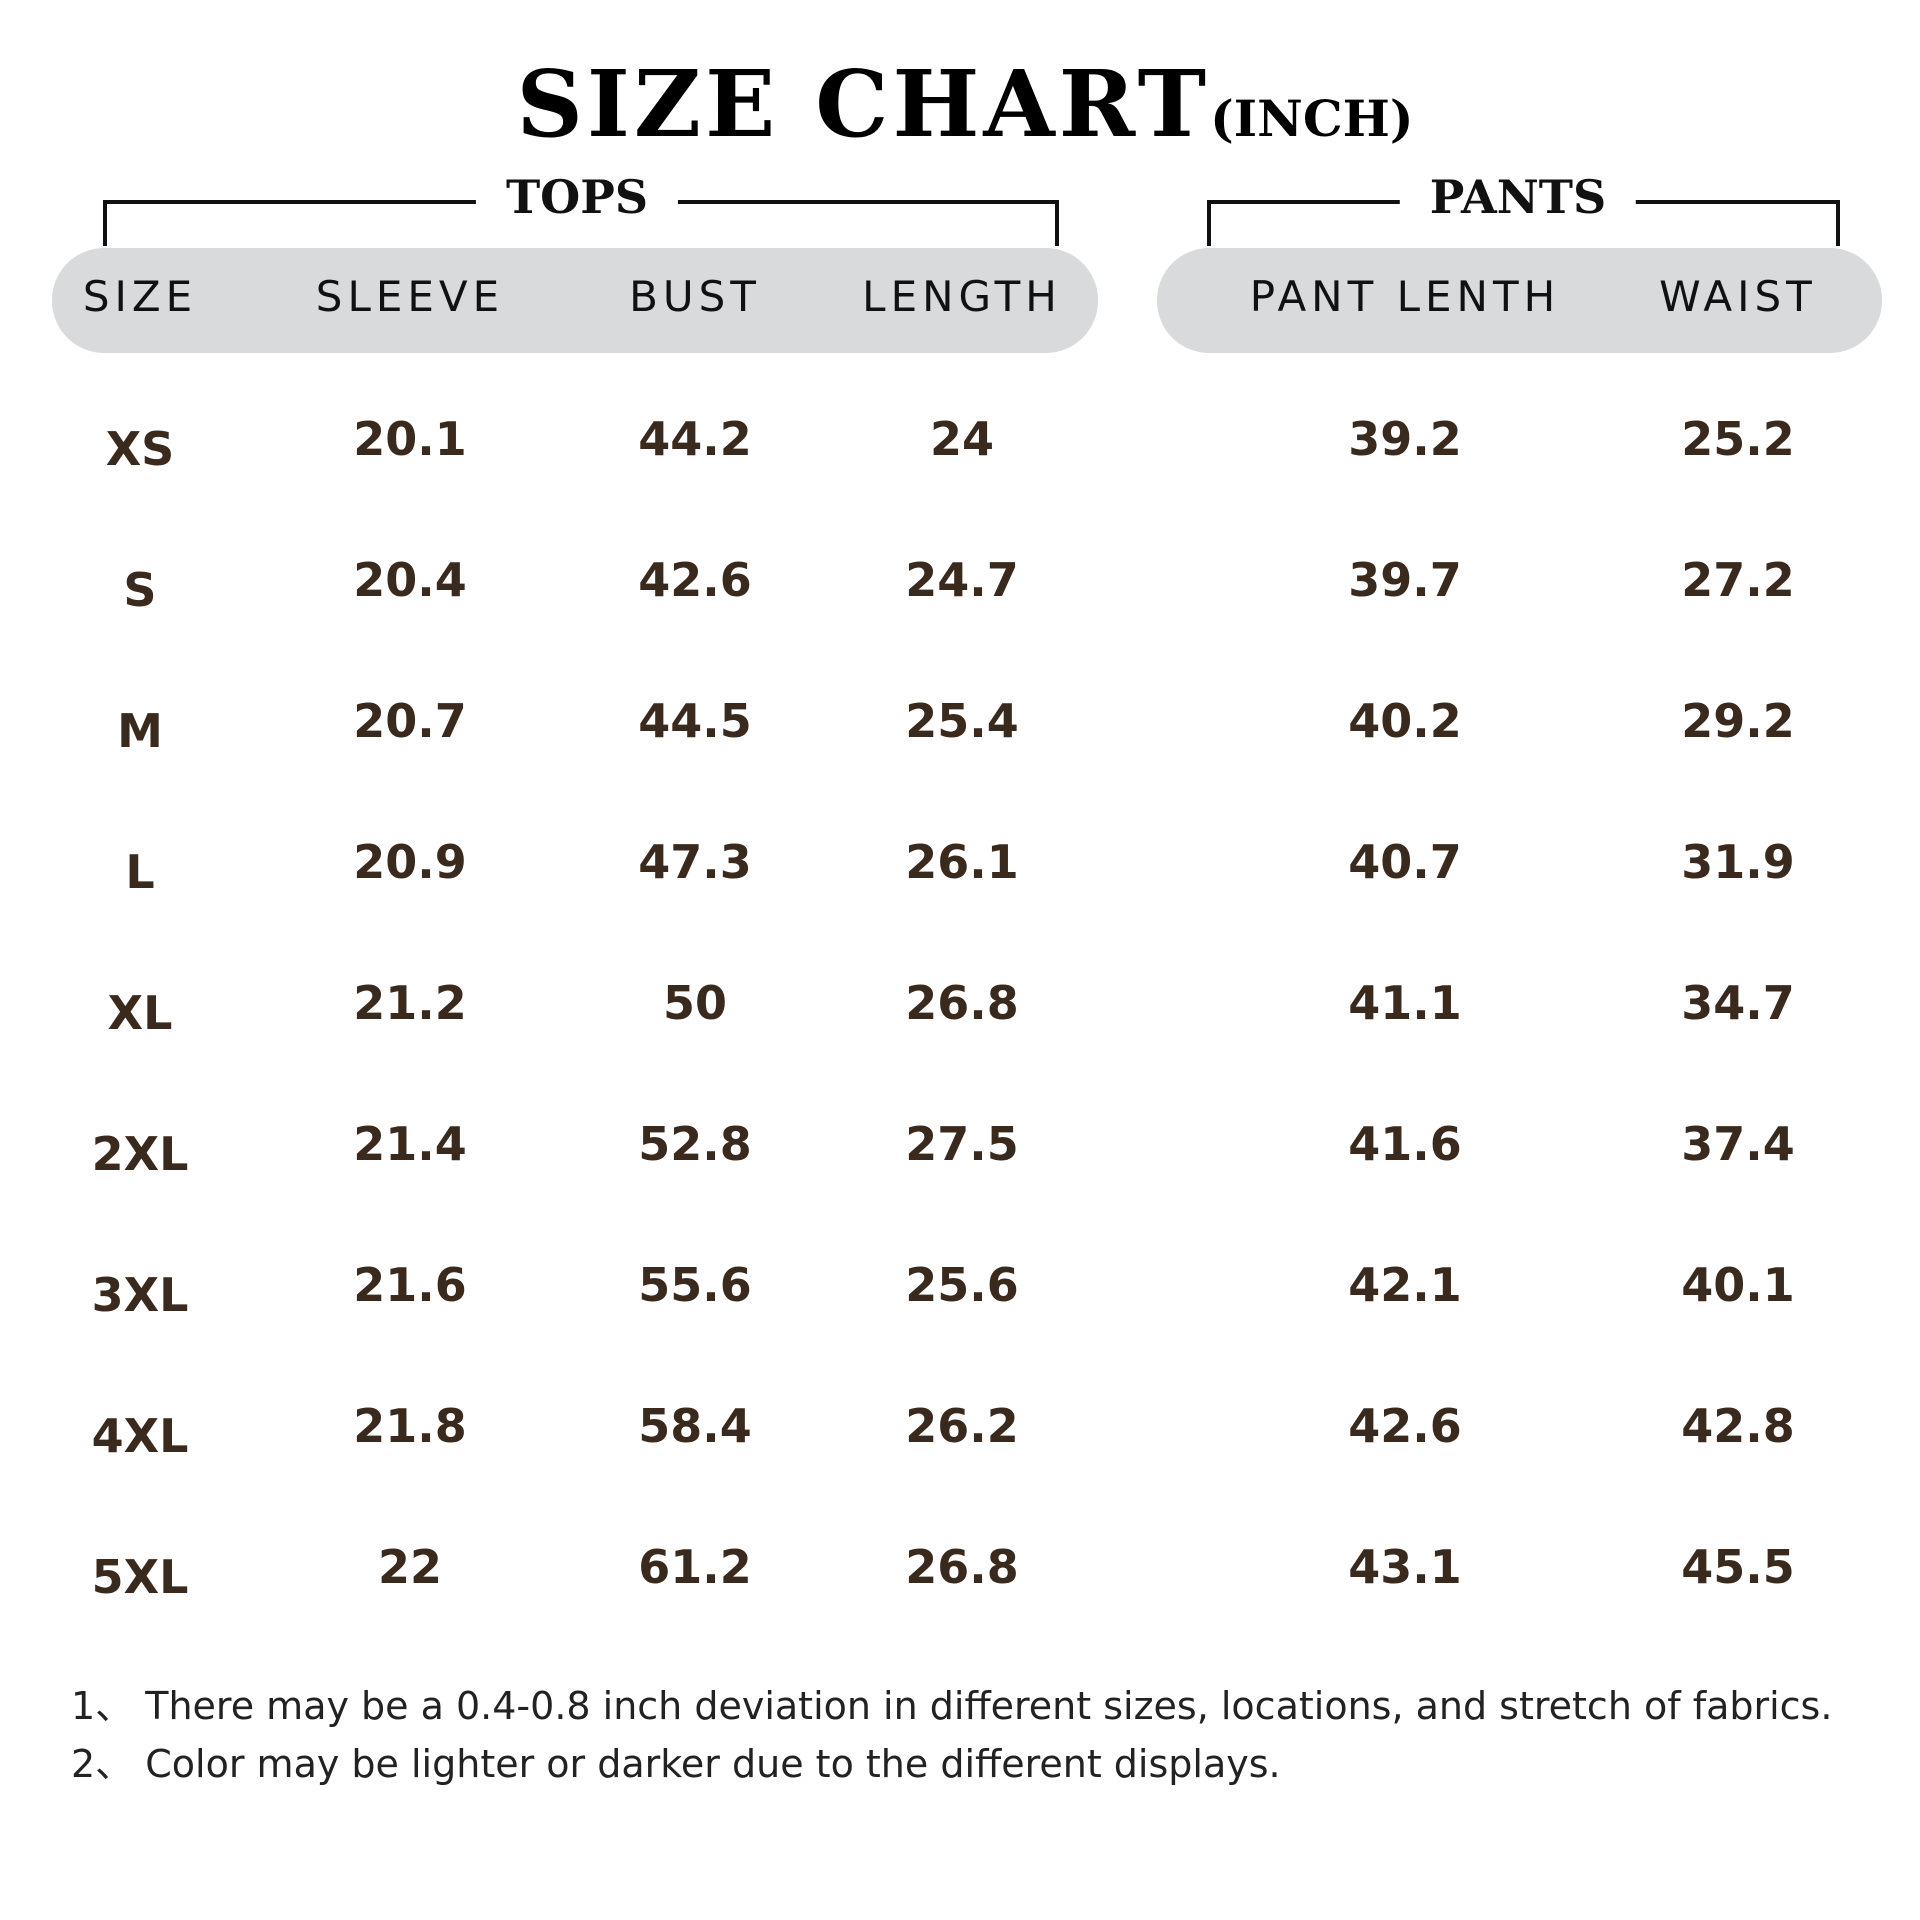  Describe the element at coordinates (695, 580) in the screenshot. I see `cell-bust: 42.6` at that location.